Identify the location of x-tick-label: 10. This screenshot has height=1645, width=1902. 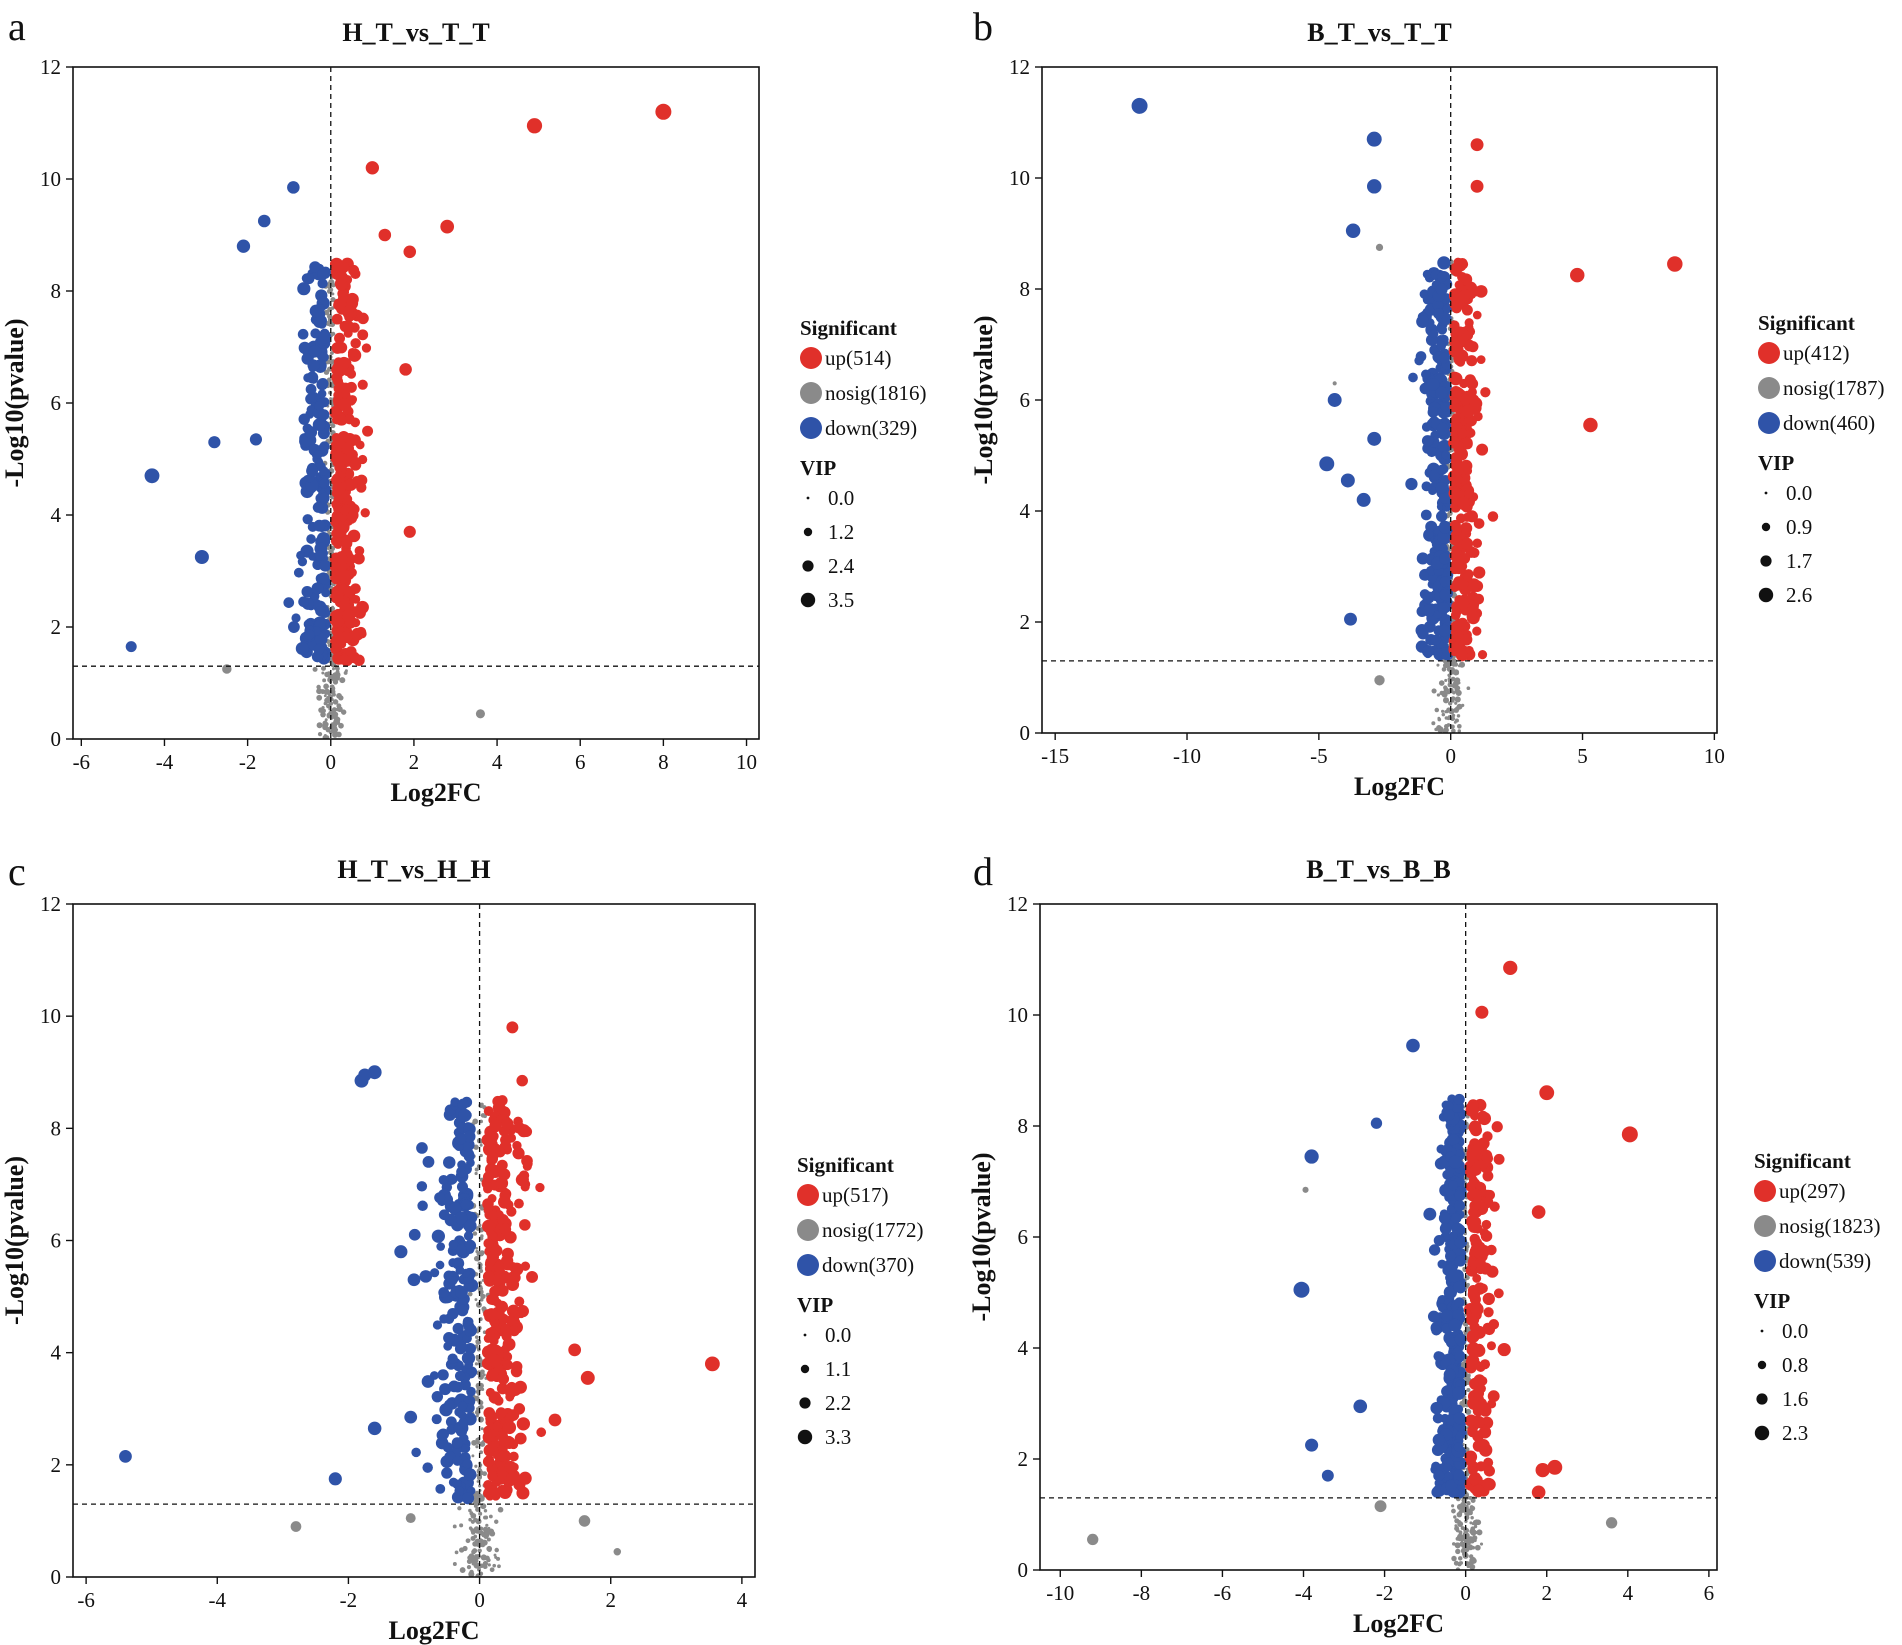
(1714, 756).